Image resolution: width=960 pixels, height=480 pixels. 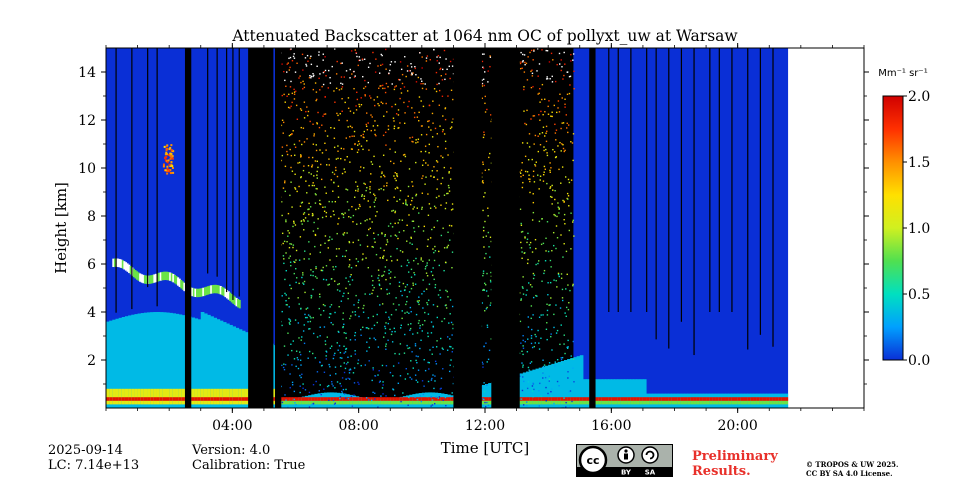 I want to click on footer-date-lc: 2025-09-14 LC: 7.14e+13, so click(x=93, y=458).